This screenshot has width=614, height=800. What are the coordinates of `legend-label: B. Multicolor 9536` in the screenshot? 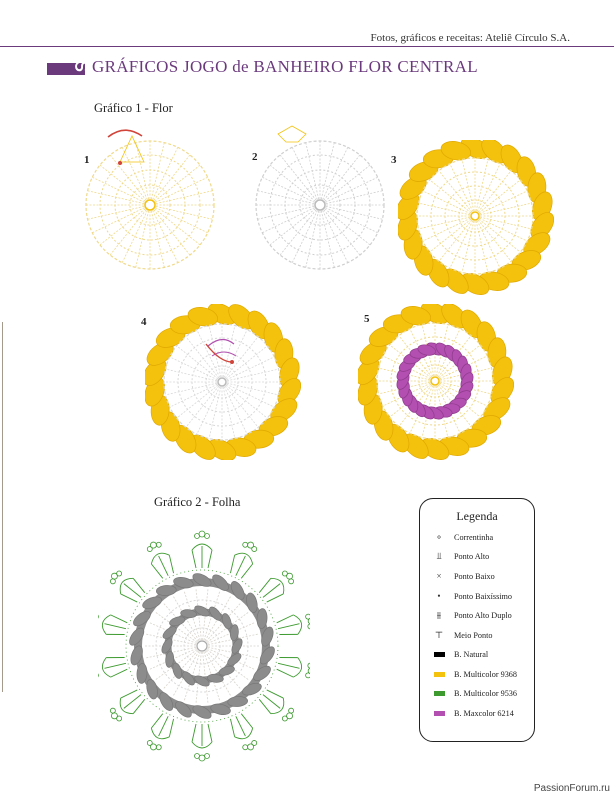 It's located at (485, 693).